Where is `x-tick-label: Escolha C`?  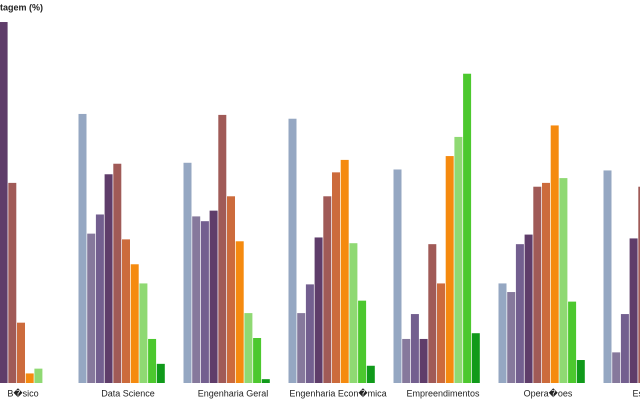
x-tick-label: Escolha C is located at coordinates (636, 393).